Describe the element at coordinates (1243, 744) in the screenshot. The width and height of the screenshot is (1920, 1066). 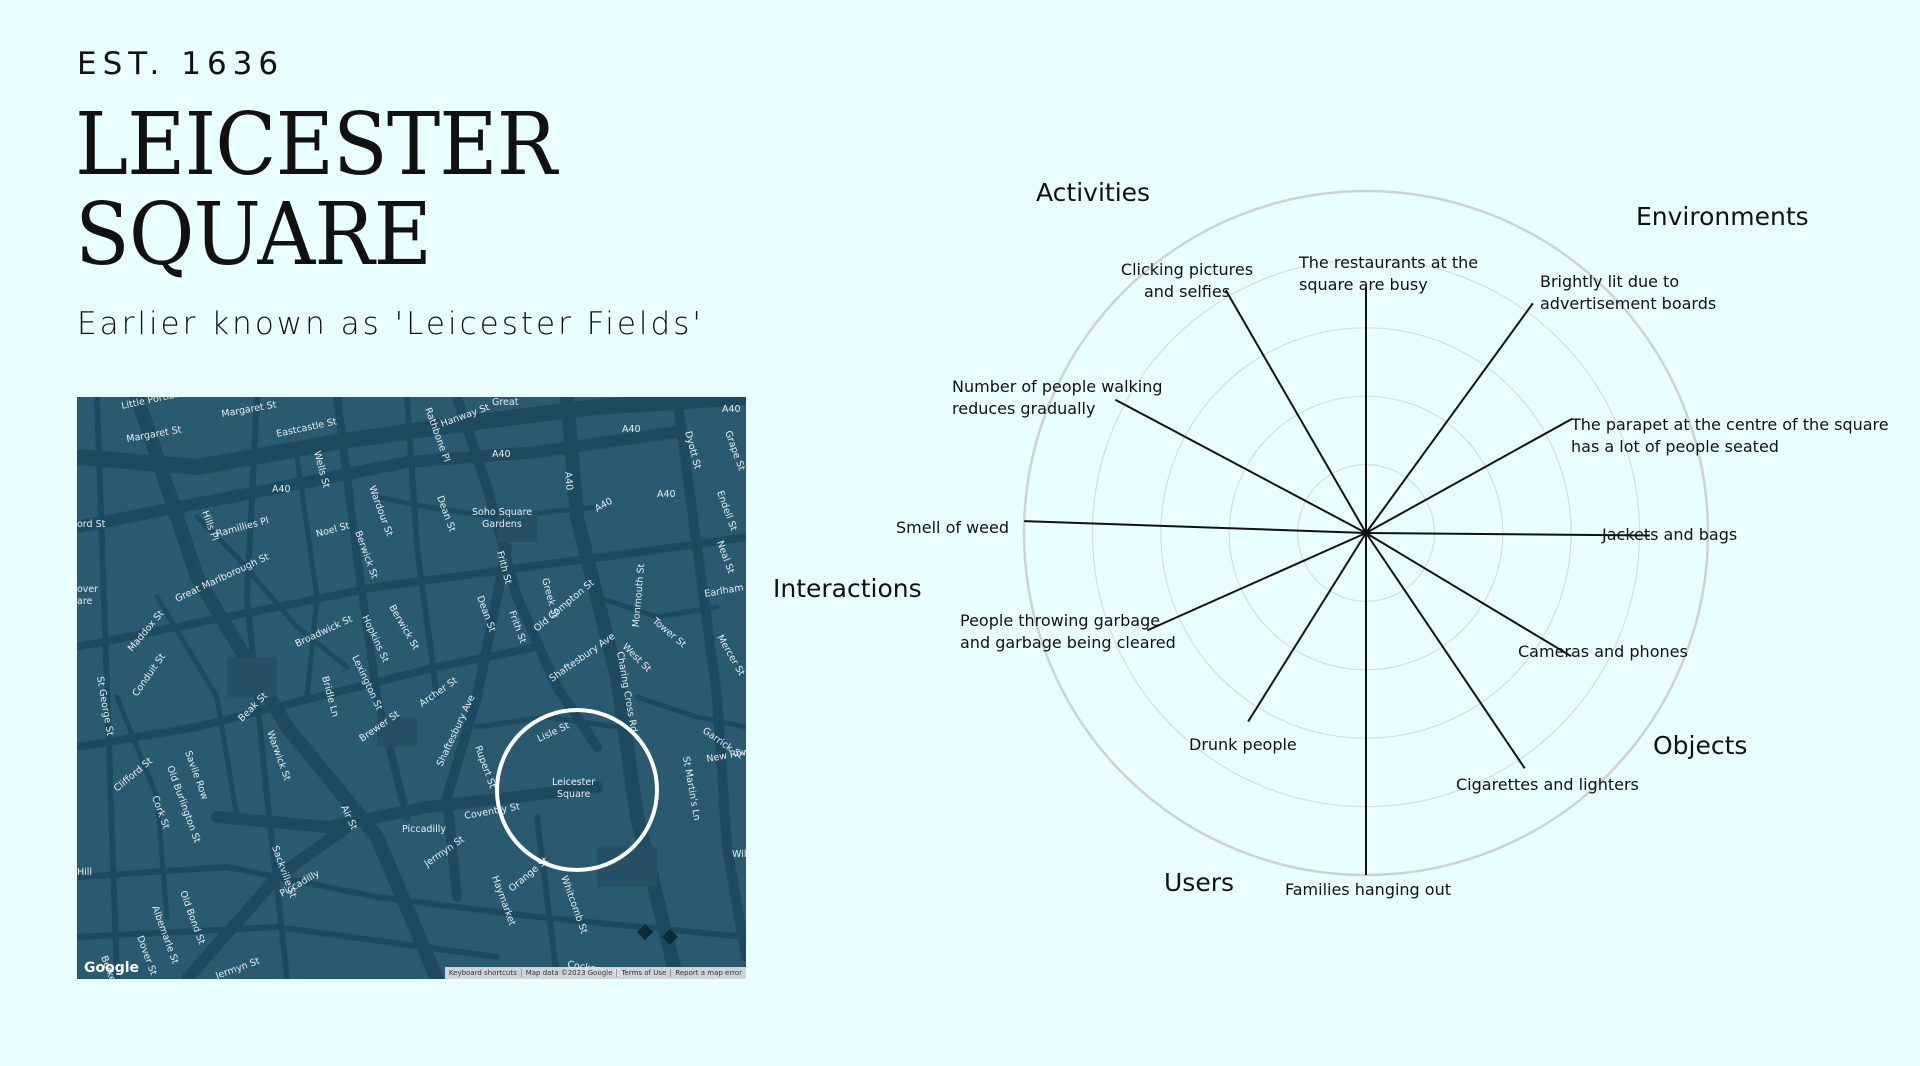
I see `spoke-label: Drunk people` at that location.